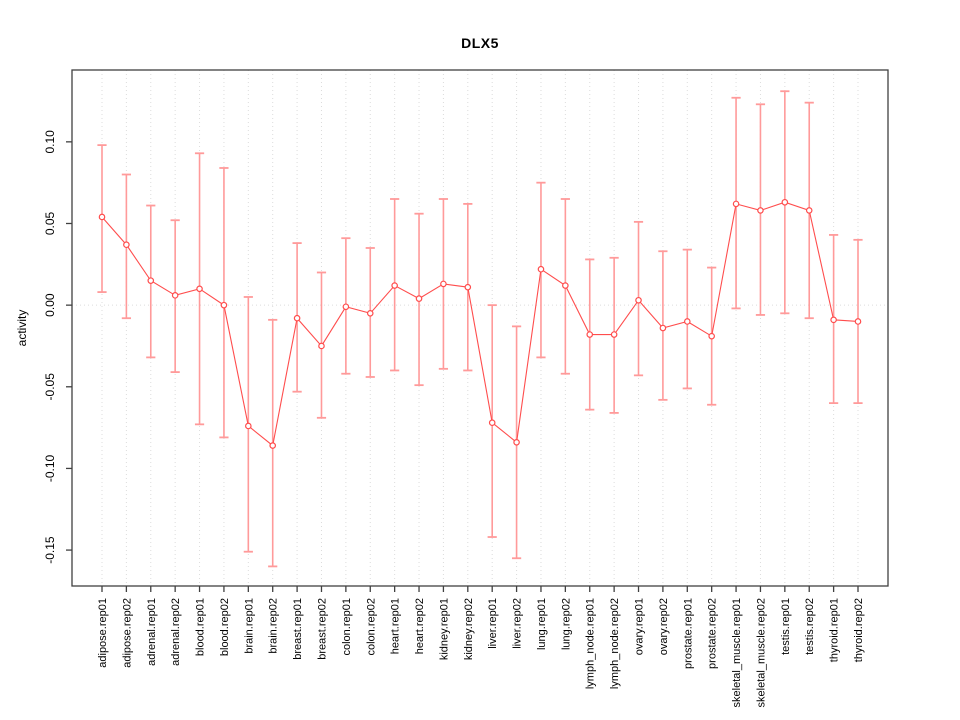 This screenshot has height=720, width=960. I want to click on x-tick-label: blood.rep01, so click(201, 627).